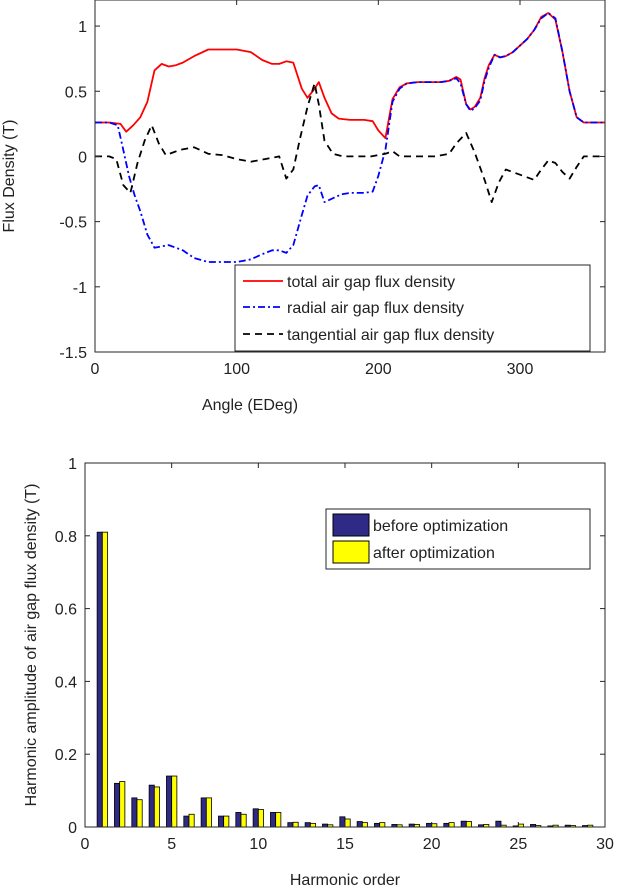 The height and width of the screenshot is (892, 625). What do you see at coordinates (85, 844) in the screenshot?
I see `chart2-xtick-label: 0` at bounding box center [85, 844].